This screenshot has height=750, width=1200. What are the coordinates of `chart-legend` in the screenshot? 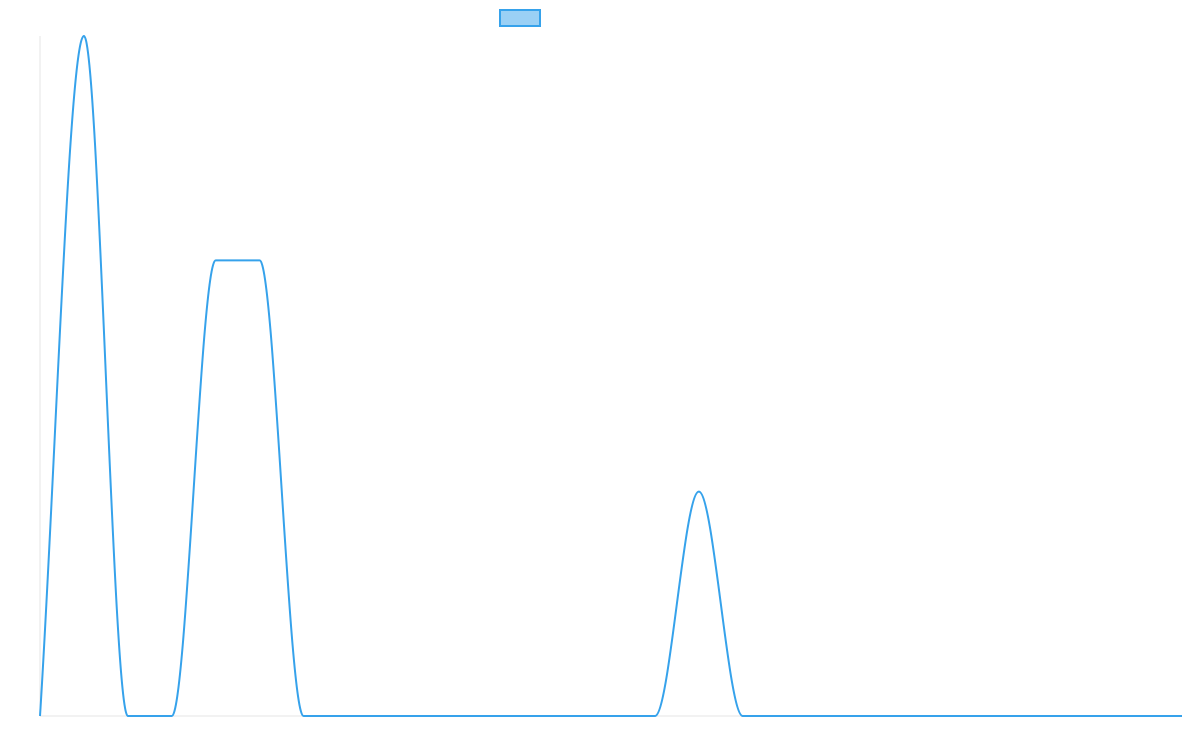 It's located at (520, 18).